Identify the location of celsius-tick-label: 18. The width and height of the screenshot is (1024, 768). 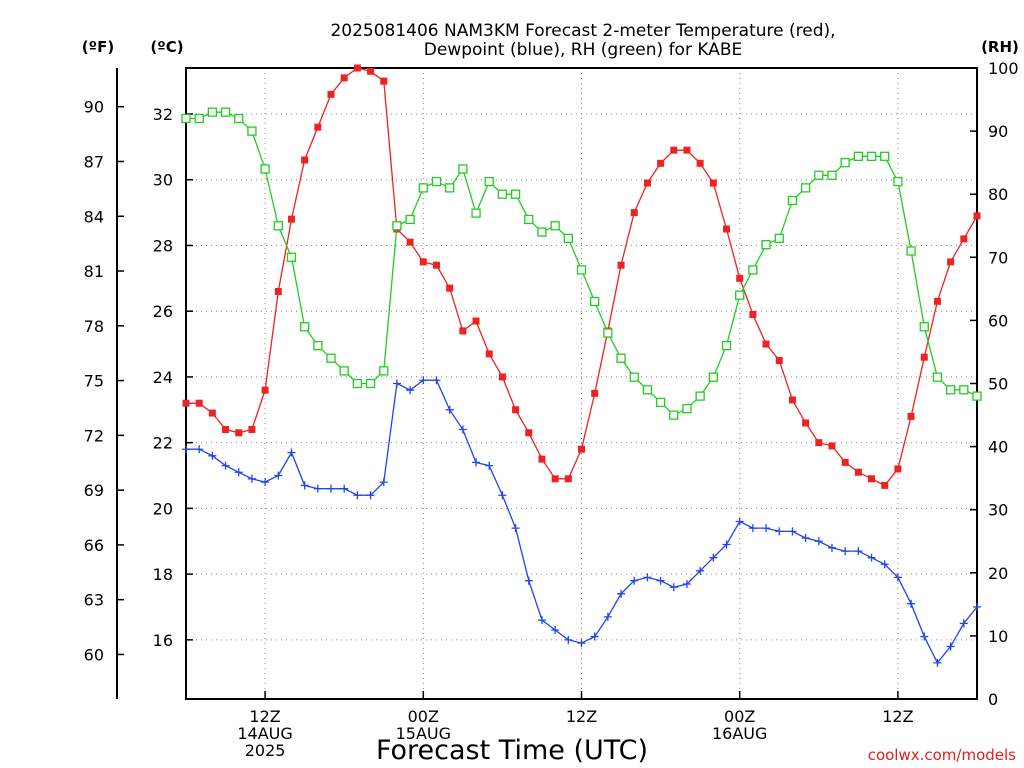
(163, 574).